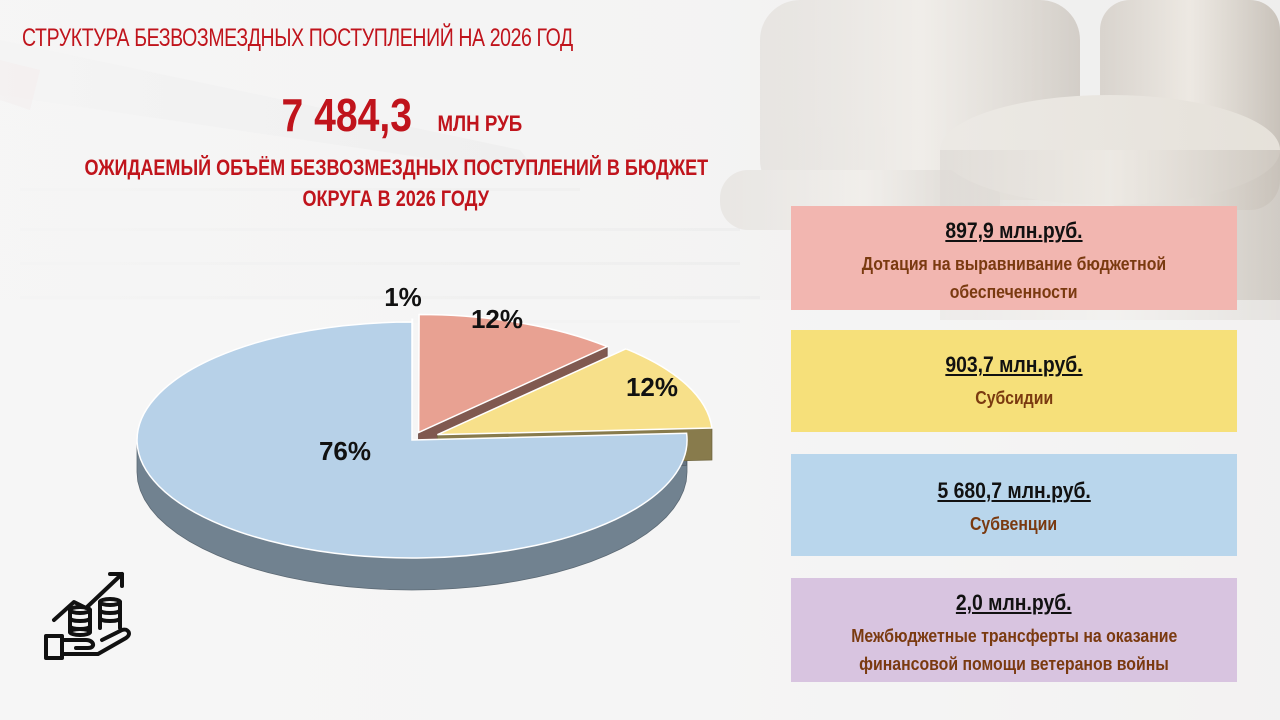 This screenshot has height=720, width=1280. I want to click on card-description: Субвенции, so click(1014, 524).